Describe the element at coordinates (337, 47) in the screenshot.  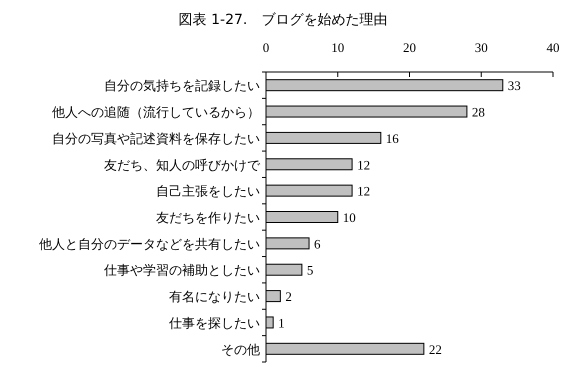
I see `x-tick-label: 10` at that location.